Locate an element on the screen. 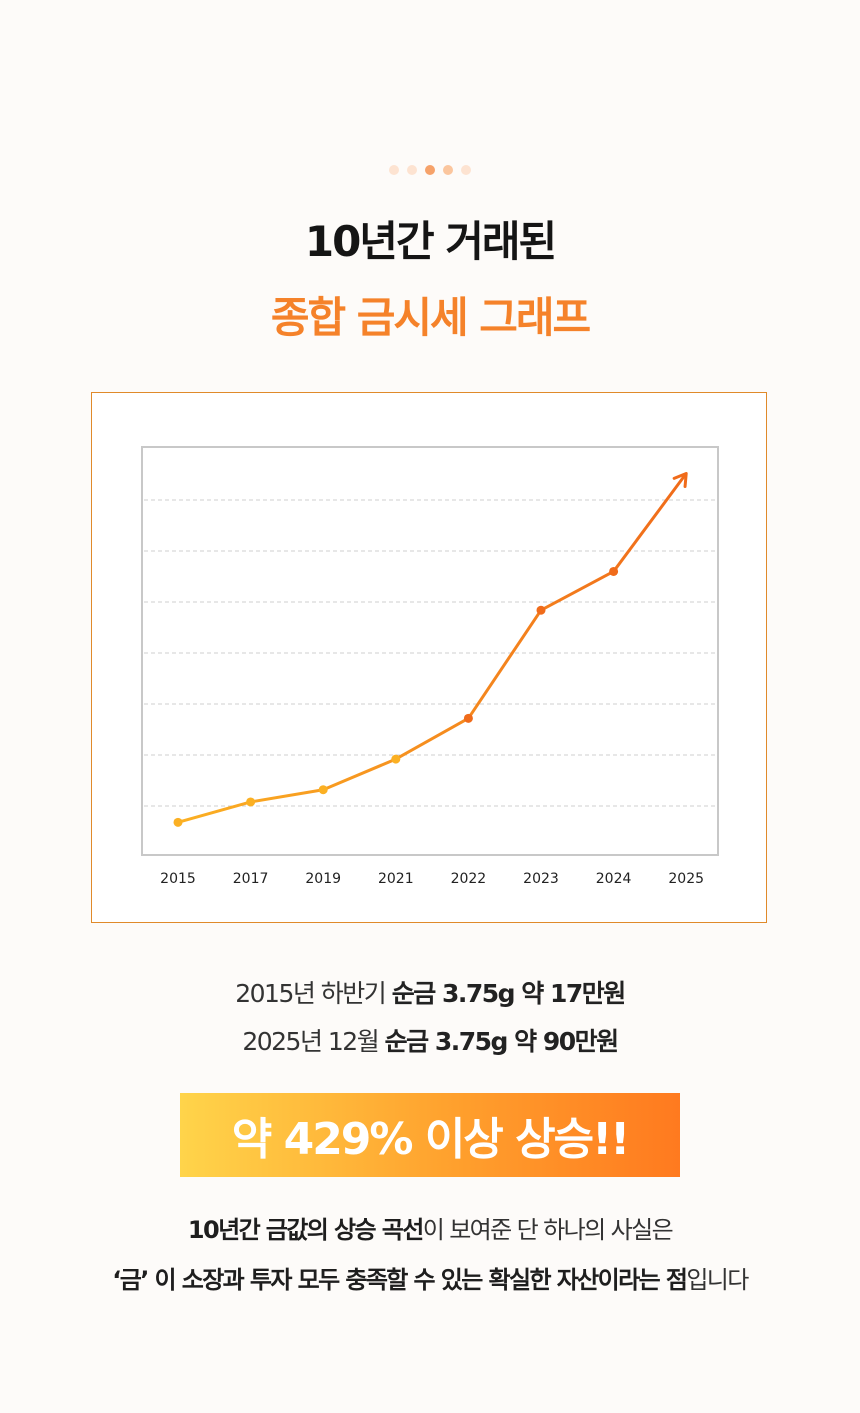  x-tick-label: 2017 is located at coordinates (251, 879).